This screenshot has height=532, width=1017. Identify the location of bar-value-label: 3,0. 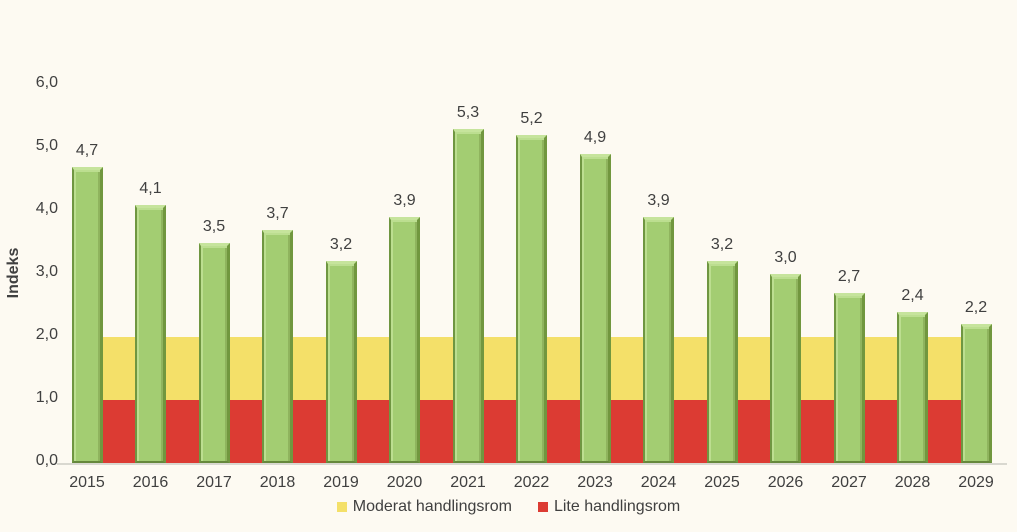
(785, 257).